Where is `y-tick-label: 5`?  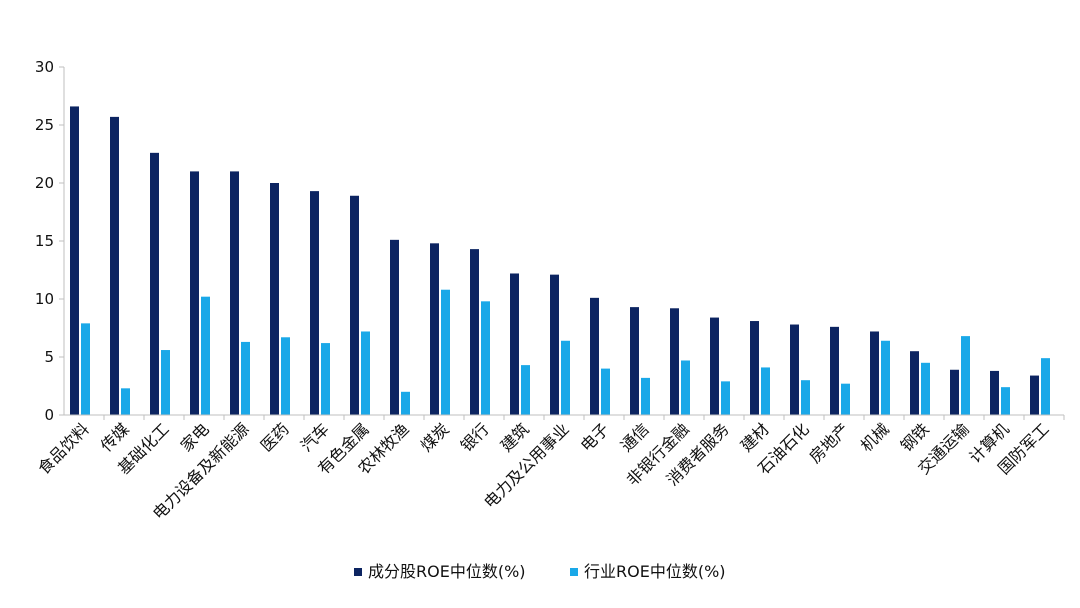
y-tick-label: 5 is located at coordinates (49, 357).